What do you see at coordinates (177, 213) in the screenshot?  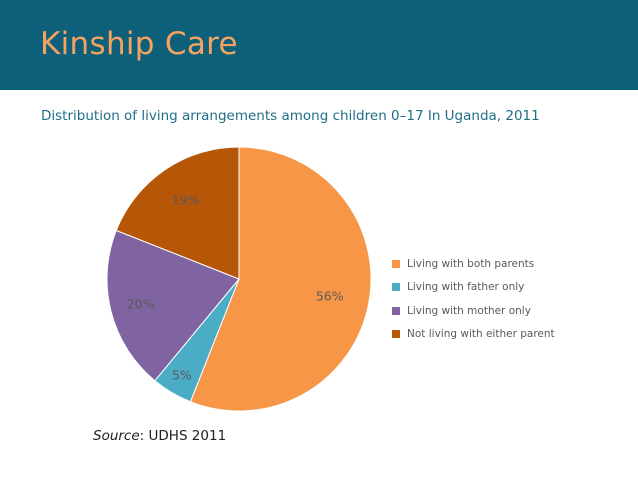 I see `slice-neither-parent` at bounding box center [177, 213].